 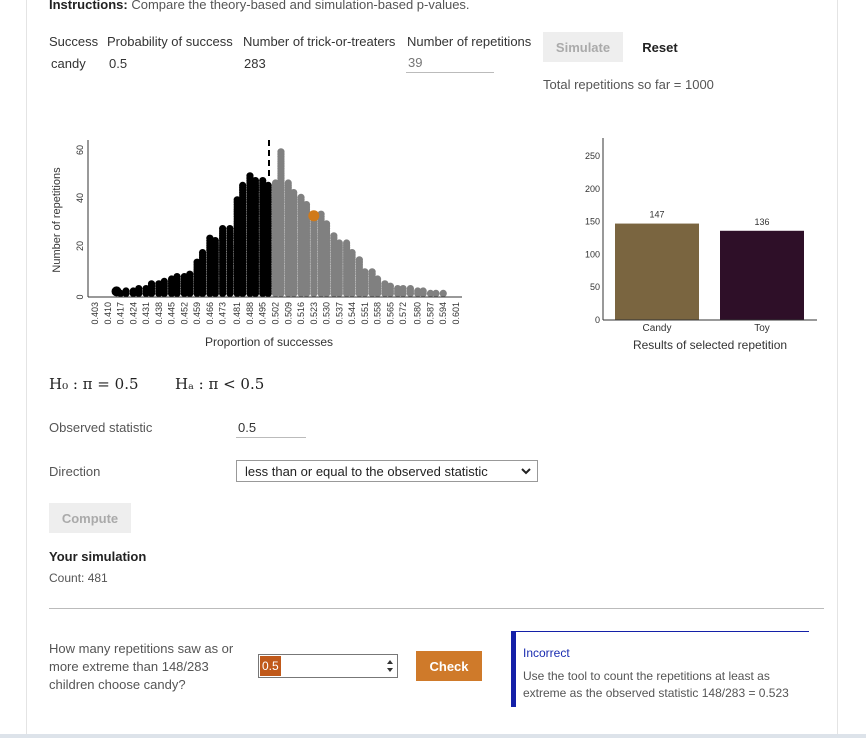 What do you see at coordinates (90, 518) in the screenshot?
I see `compute-button: Compute` at bounding box center [90, 518].